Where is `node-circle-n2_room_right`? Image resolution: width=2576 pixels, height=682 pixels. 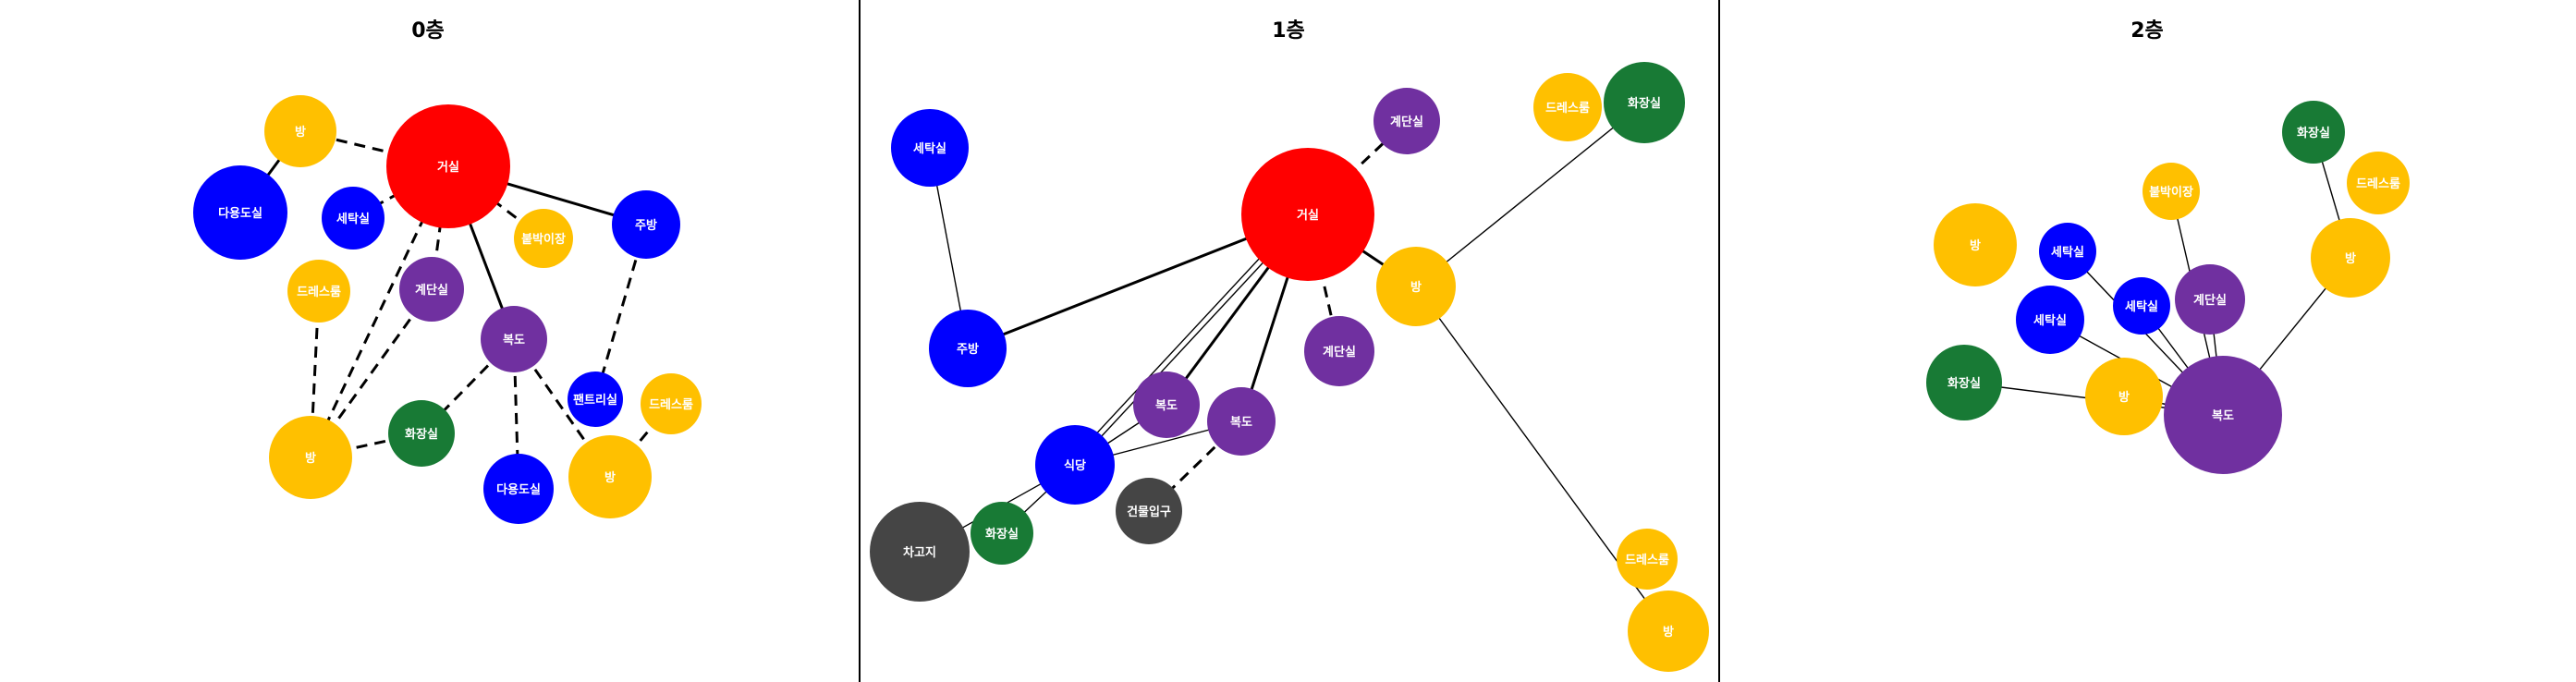 node-circle-n2_room_right is located at coordinates (2350, 258).